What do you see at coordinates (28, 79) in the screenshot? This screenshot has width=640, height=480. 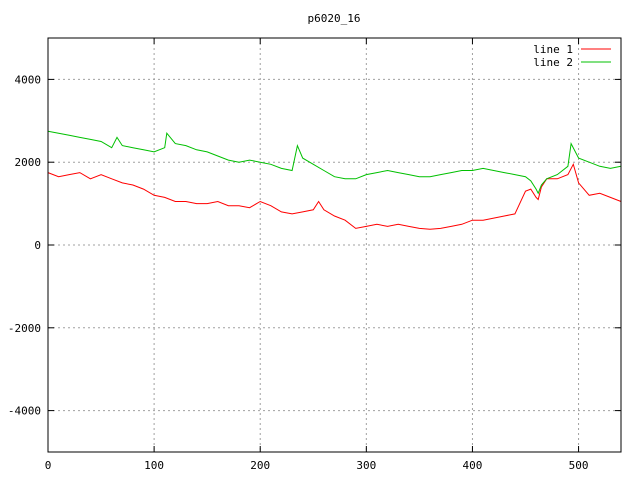 I see `y-tick-label: 4000` at bounding box center [28, 79].